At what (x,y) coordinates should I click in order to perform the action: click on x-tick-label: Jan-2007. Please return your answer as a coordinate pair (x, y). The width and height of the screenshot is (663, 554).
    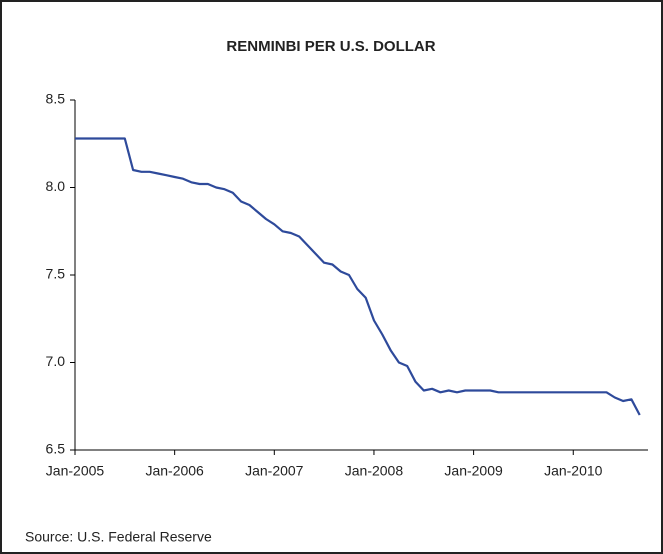
    Looking at the image, I should click on (274, 471).